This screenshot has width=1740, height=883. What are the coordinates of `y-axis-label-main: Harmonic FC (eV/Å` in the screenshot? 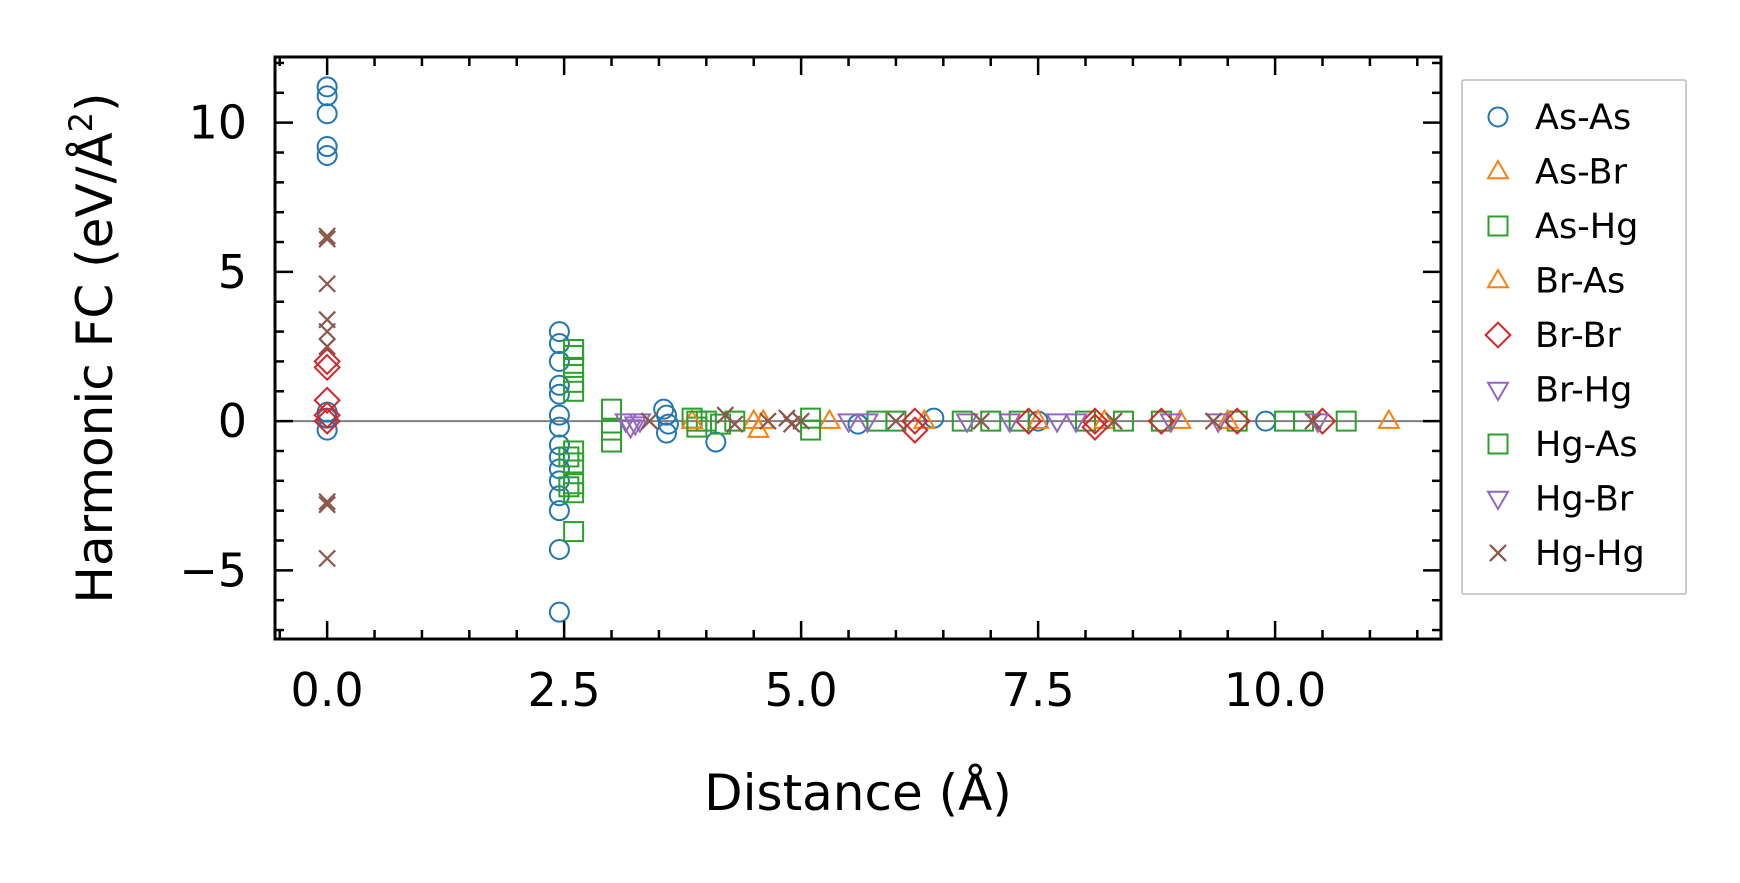 It's located at (95, 367).